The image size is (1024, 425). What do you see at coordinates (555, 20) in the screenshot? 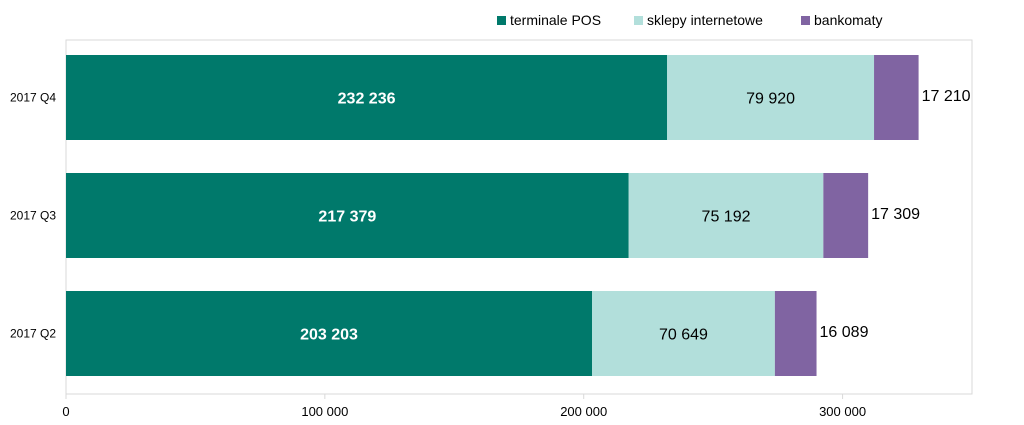
I see `legend-label: terminale POS` at bounding box center [555, 20].